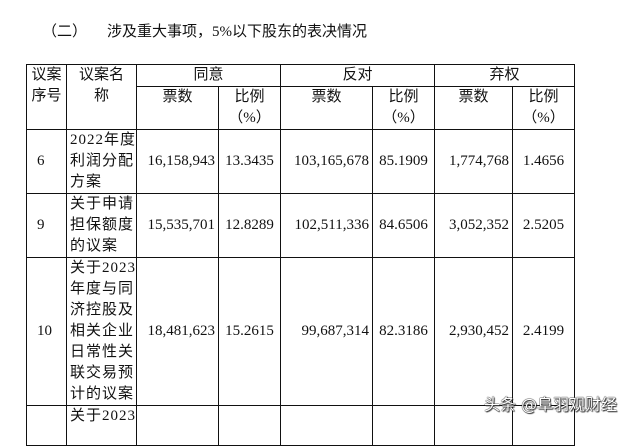 This screenshot has width=628, height=446. Describe the element at coordinates (101, 331) in the screenshot. I see `row-name: 关于2023年度与同济控股及相关企业日常性关联交易预计的议案` at that location.